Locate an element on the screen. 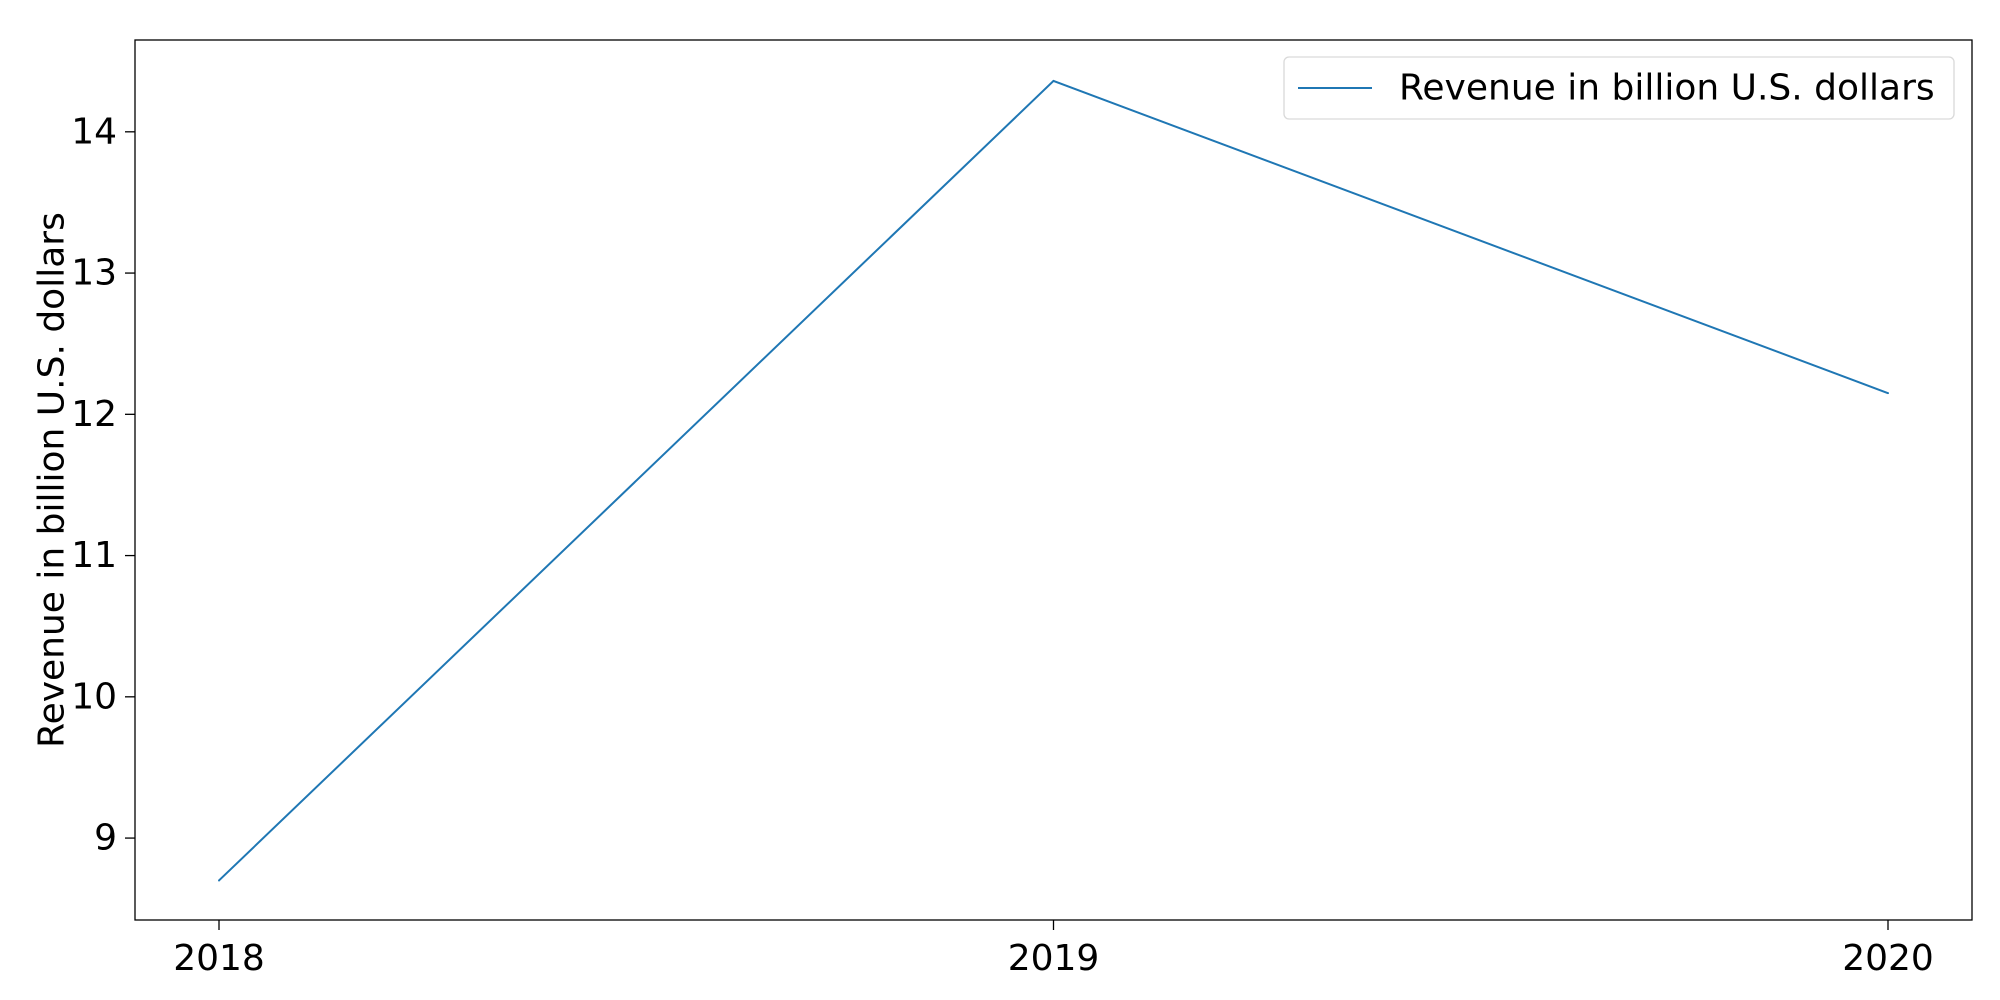  y-tick-label: 10 is located at coordinates (94, 696).